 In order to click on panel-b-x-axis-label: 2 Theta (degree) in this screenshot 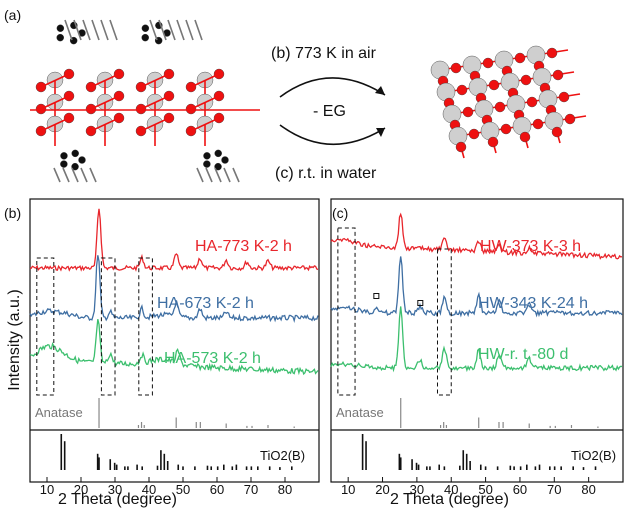, I will do `click(117, 499)`.